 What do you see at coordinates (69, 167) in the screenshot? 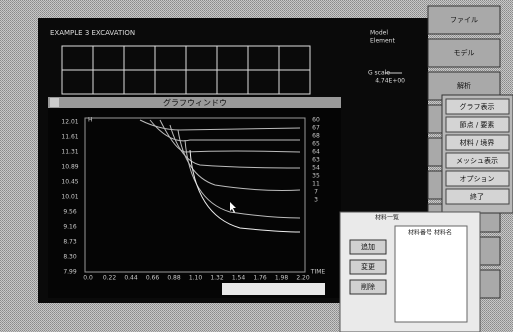
I see `y-tick-label: 10.89` at bounding box center [69, 167].